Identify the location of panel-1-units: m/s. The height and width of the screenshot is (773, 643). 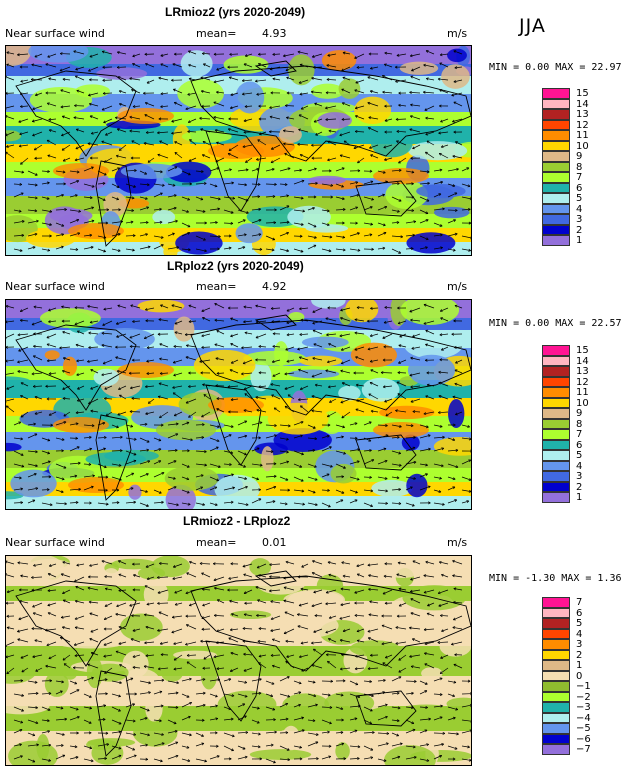
(457, 33).